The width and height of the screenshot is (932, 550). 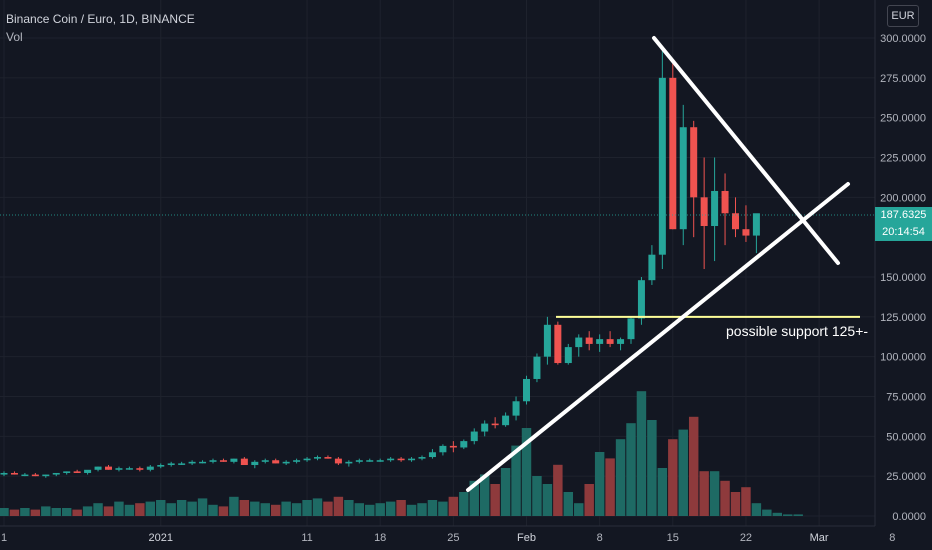 What do you see at coordinates (100, 28) in the screenshot?
I see `chart-legend: Binance Coin / Euro, 1D, BINANCE Vol` at bounding box center [100, 28].